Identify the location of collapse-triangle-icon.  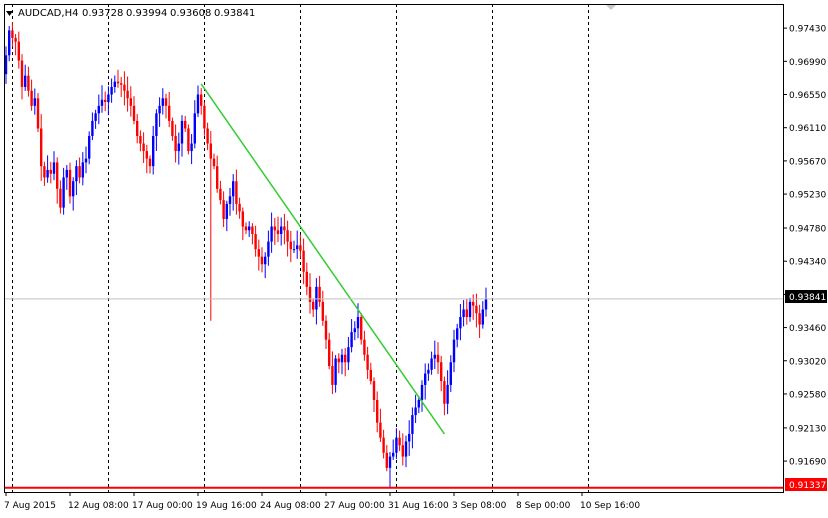
(9, 13).